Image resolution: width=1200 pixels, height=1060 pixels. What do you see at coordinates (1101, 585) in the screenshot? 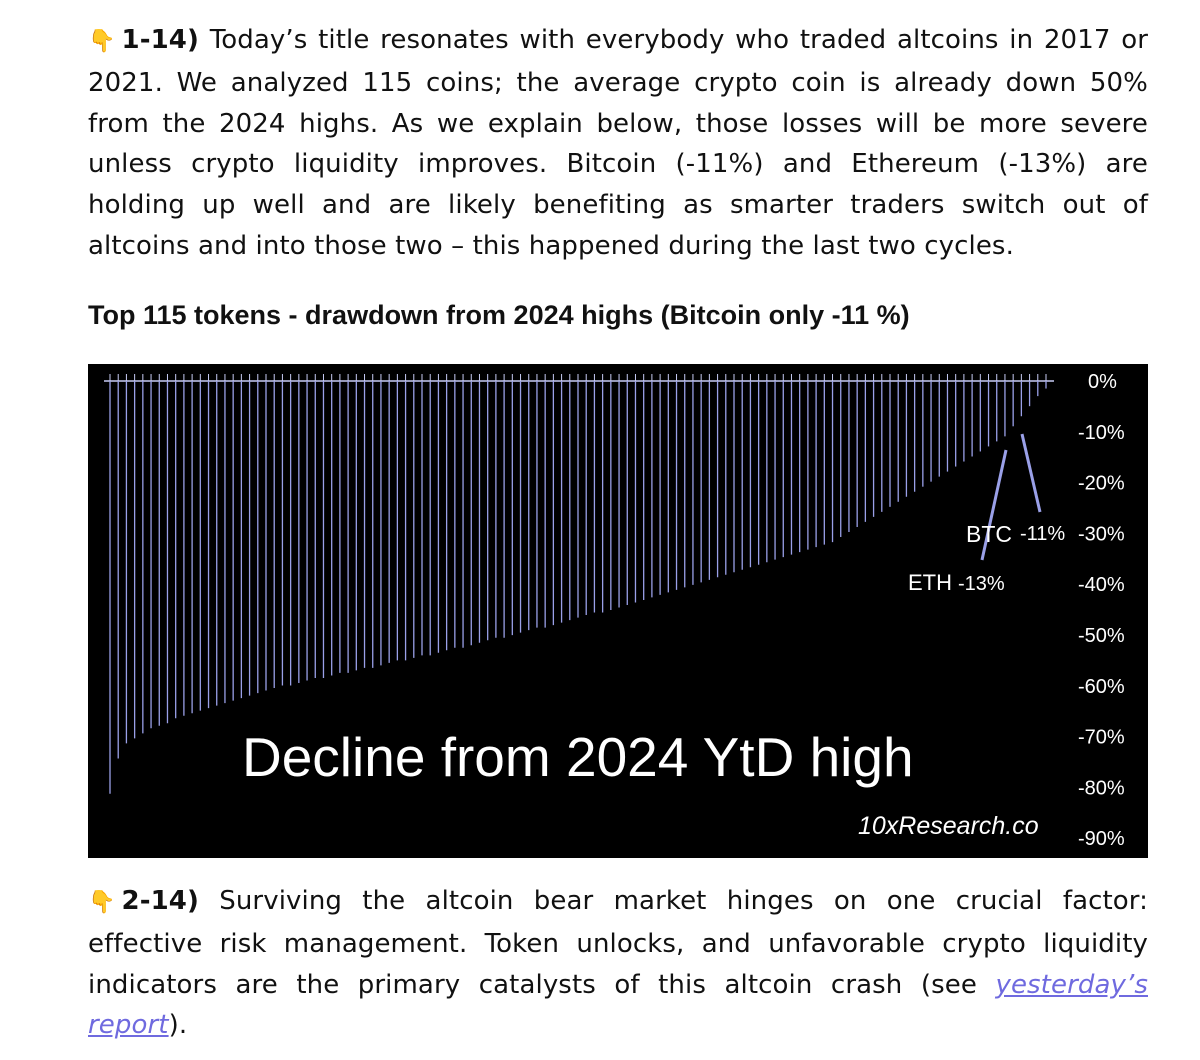
I see `y-tick-label: -40%` at bounding box center [1101, 585].